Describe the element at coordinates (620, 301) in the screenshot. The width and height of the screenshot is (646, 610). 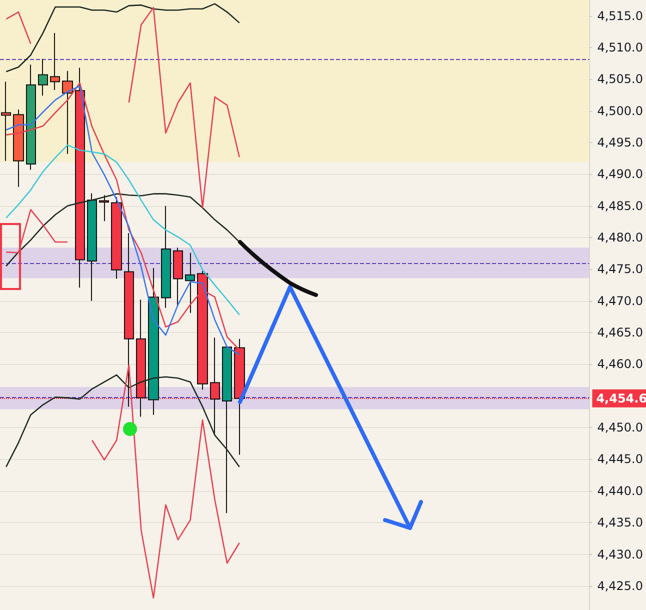
I see `y-tick-label: 4,470.0` at that location.